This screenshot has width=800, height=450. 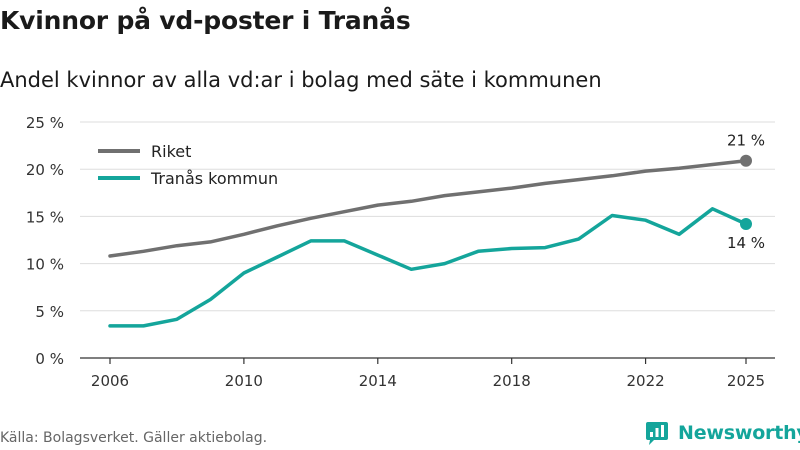 I want to click on y-tick-label: 0 %, so click(x=49, y=359).